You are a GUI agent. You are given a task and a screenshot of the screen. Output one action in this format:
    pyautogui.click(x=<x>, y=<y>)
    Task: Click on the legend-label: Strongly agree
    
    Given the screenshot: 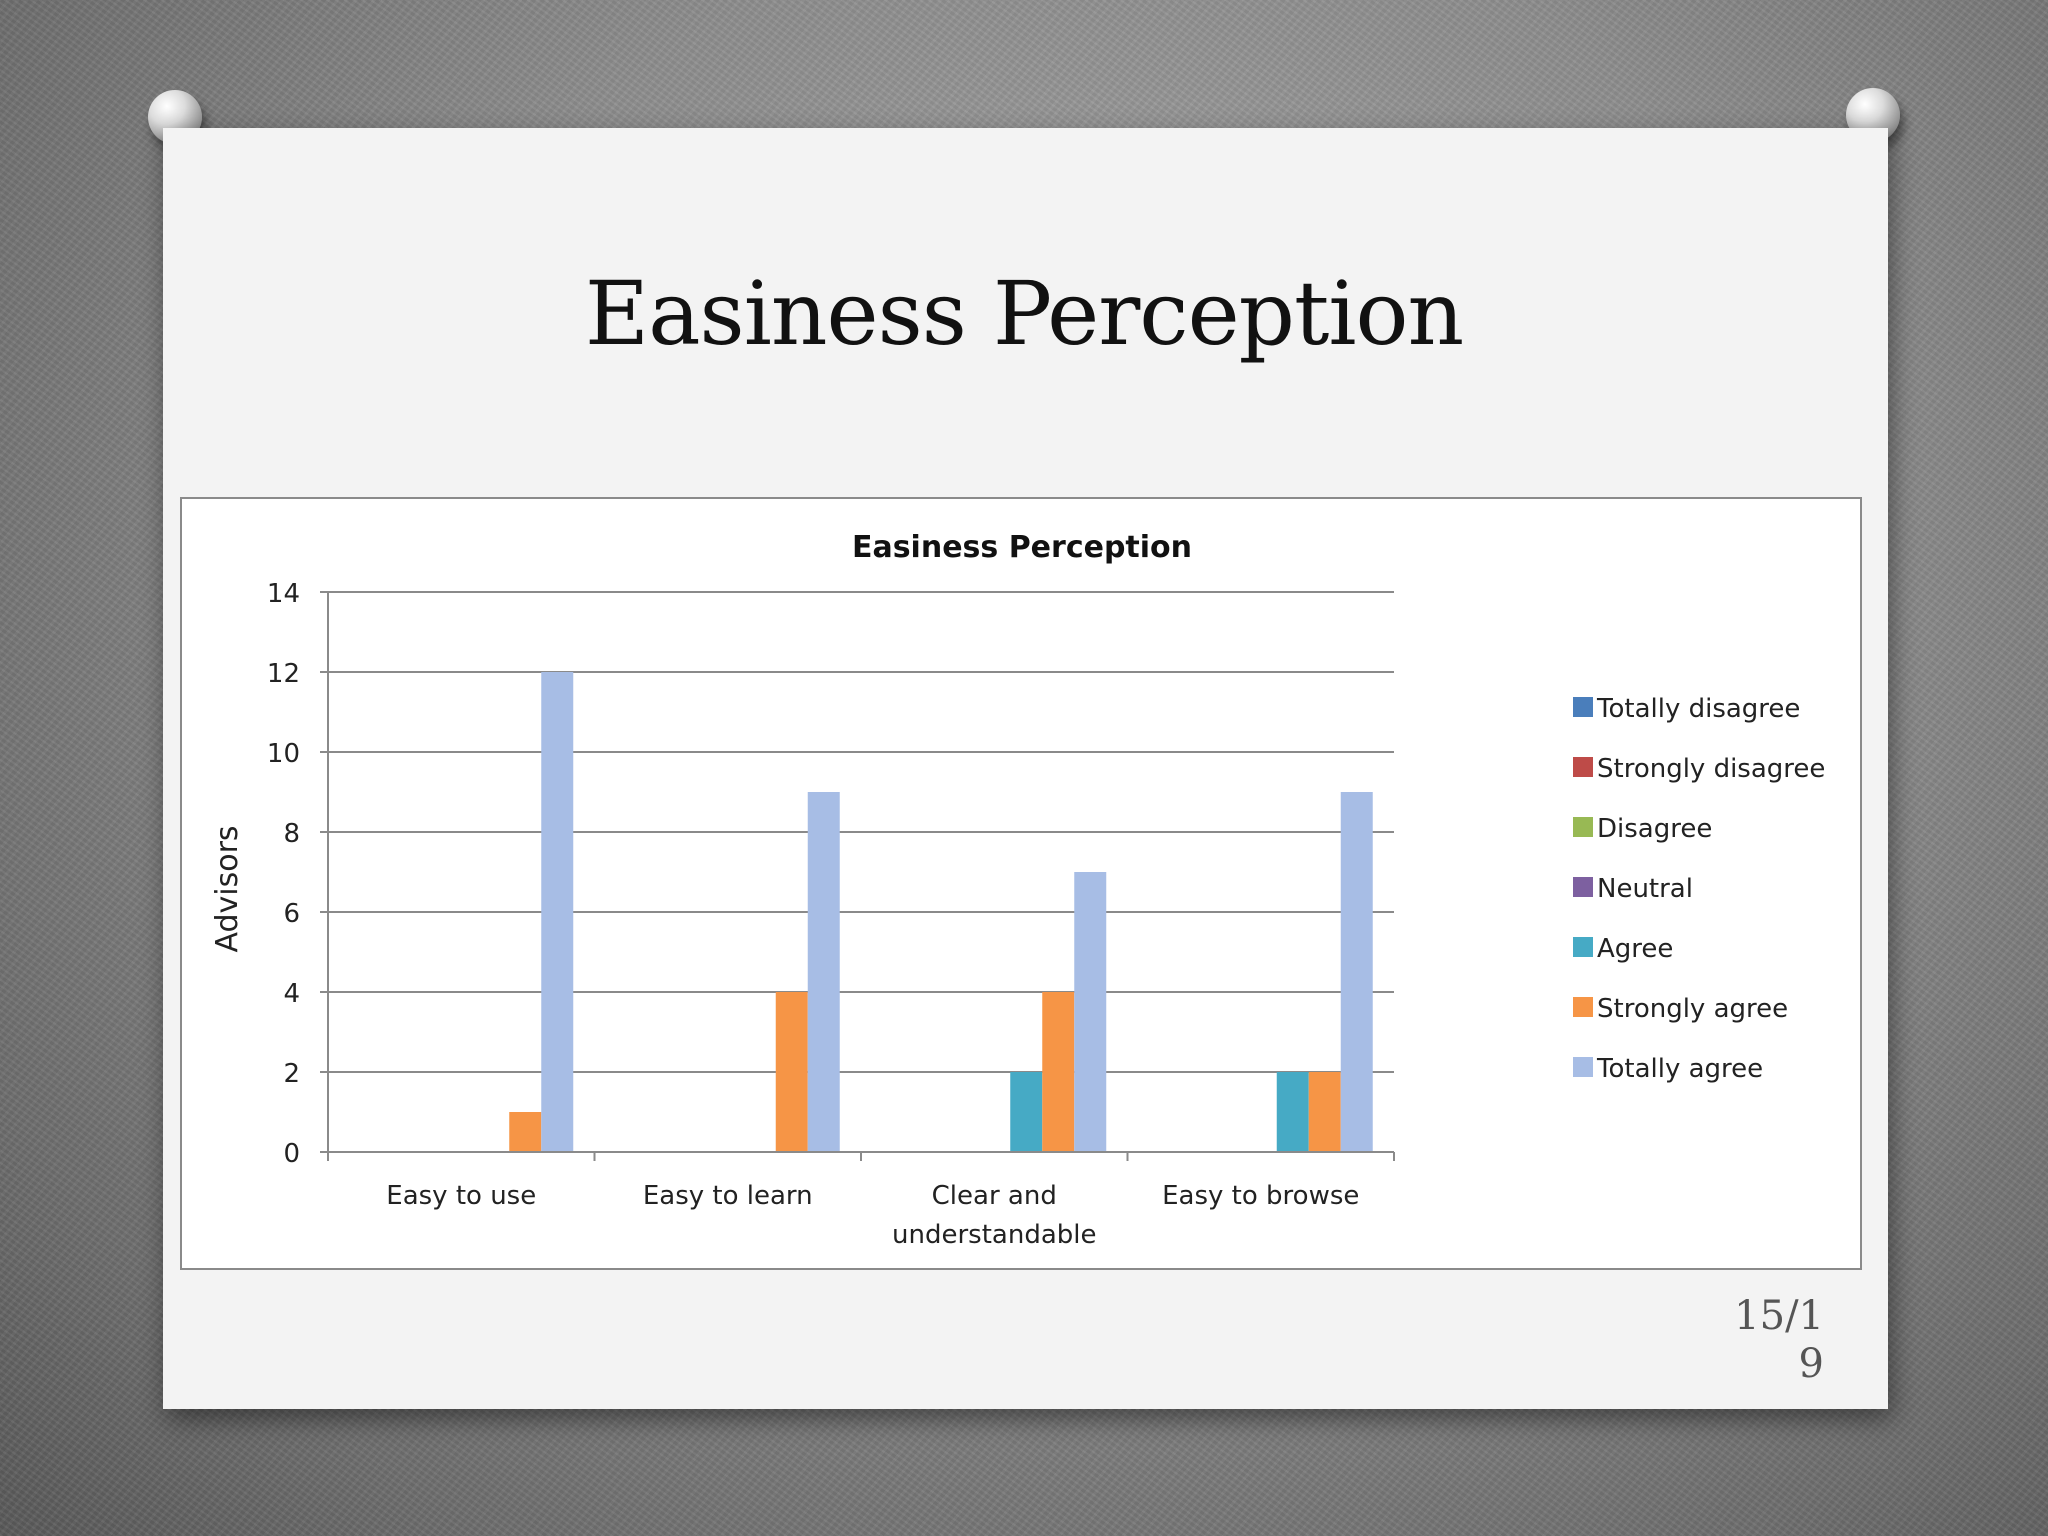 What is the action you would take?
    pyautogui.click(x=1692, y=1009)
    